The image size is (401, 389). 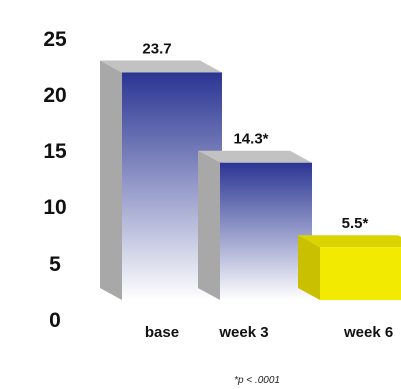 I want to click on y-tick-label: 25, so click(x=55, y=39).